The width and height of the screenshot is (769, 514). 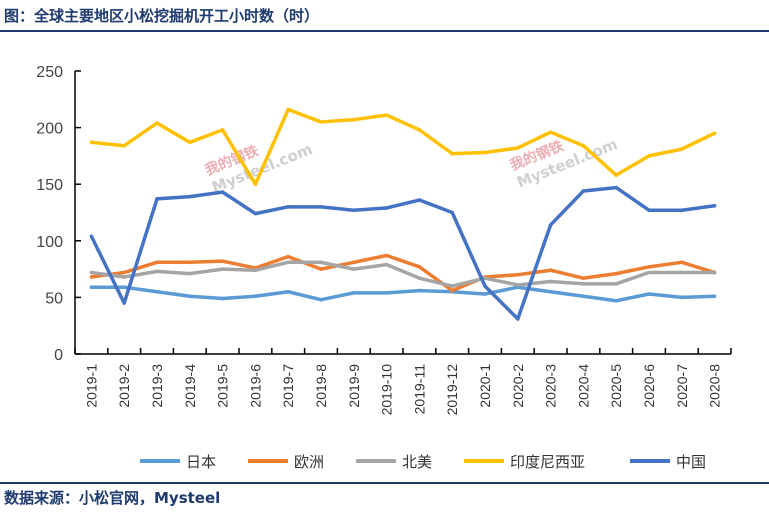 I want to click on x-tick-label: 2019-12, so click(x=452, y=390).